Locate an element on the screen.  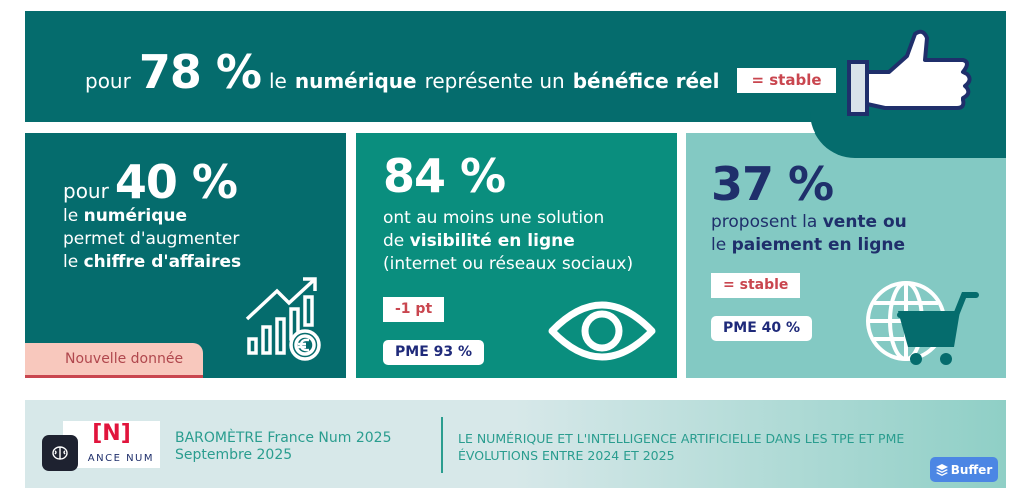
logo-mark: [N] is located at coordinates (111, 433).